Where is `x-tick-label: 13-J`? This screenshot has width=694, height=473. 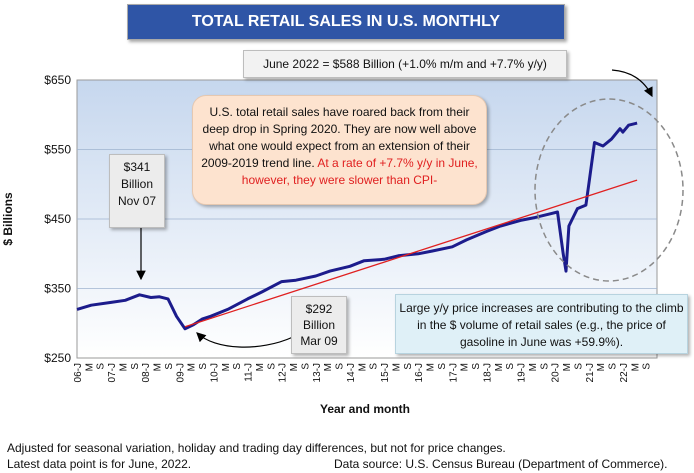 x-tick-label: 13-J is located at coordinates (317, 372).